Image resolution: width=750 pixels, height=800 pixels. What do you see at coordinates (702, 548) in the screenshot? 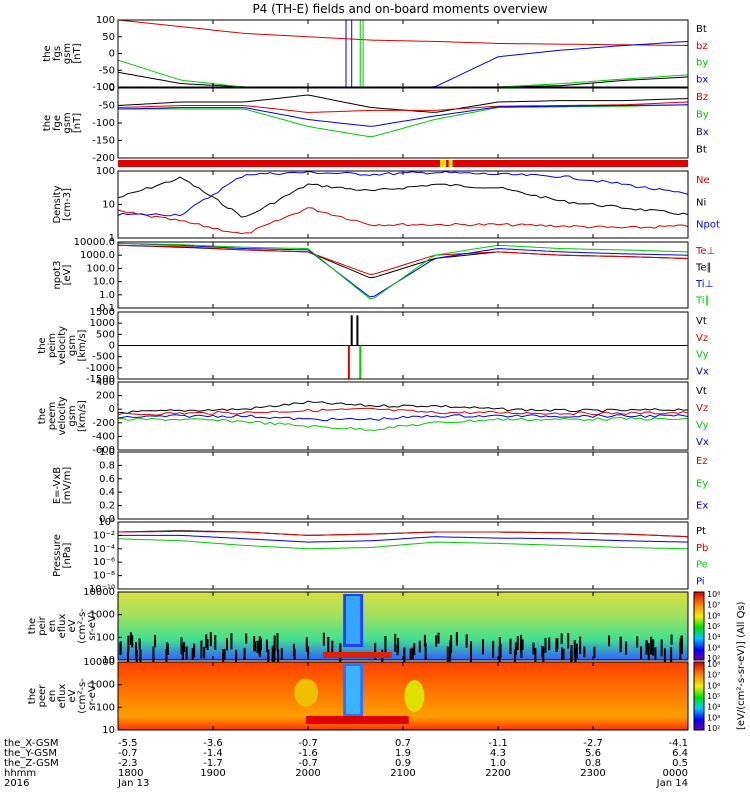
I see `legend-Pb: Pb` at bounding box center [702, 548].